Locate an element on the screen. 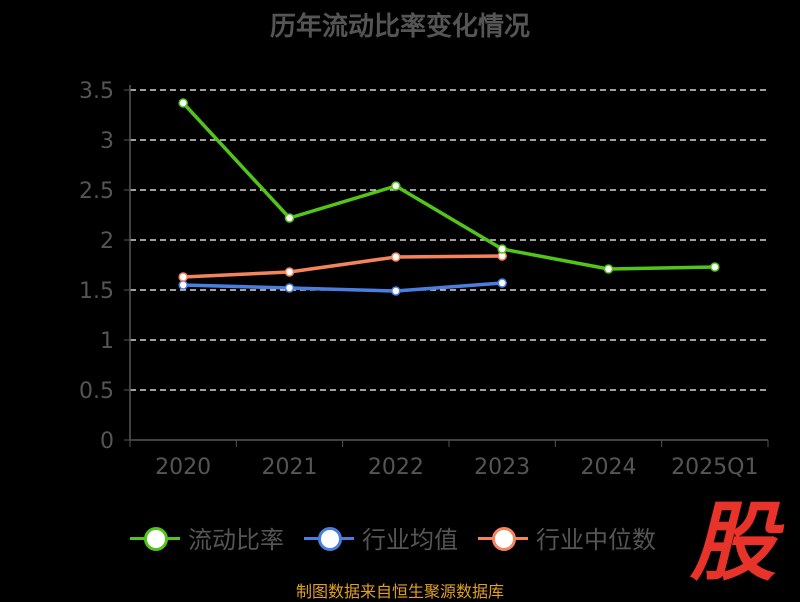 This screenshot has width=800, height=602. x-tick-label: 2025Q1 is located at coordinates (714, 467).